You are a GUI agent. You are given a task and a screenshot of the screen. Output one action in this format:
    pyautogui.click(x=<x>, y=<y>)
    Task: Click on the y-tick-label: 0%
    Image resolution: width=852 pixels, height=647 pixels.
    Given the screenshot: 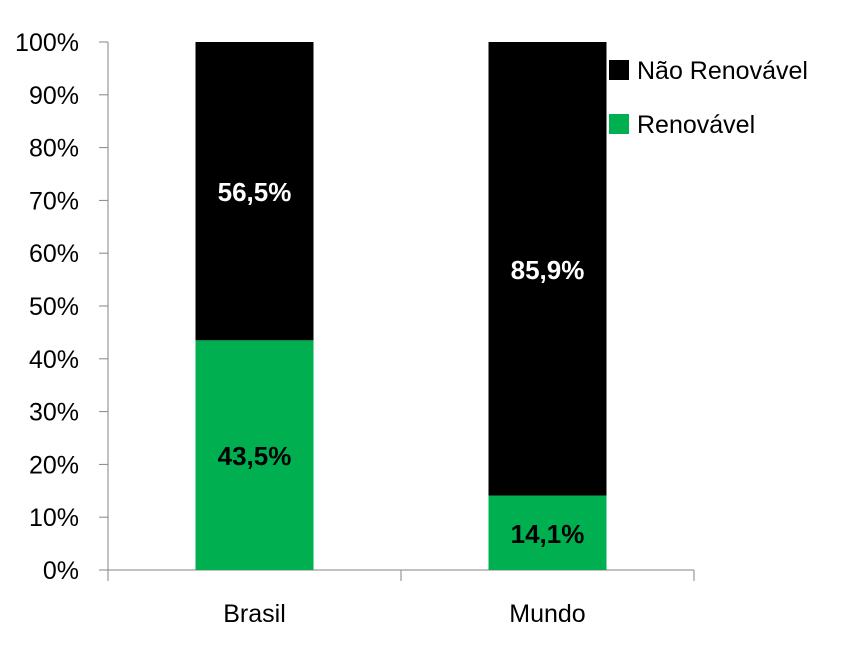 What is the action you would take?
    pyautogui.click(x=61, y=571)
    